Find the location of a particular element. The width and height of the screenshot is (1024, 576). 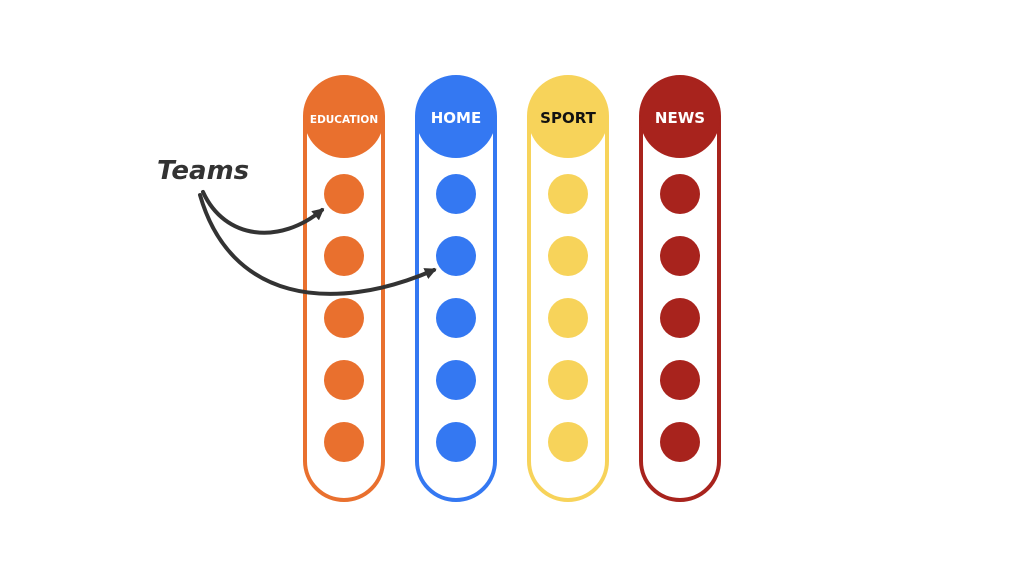

column-label: EDUCATION is located at coordinates (344, 120).